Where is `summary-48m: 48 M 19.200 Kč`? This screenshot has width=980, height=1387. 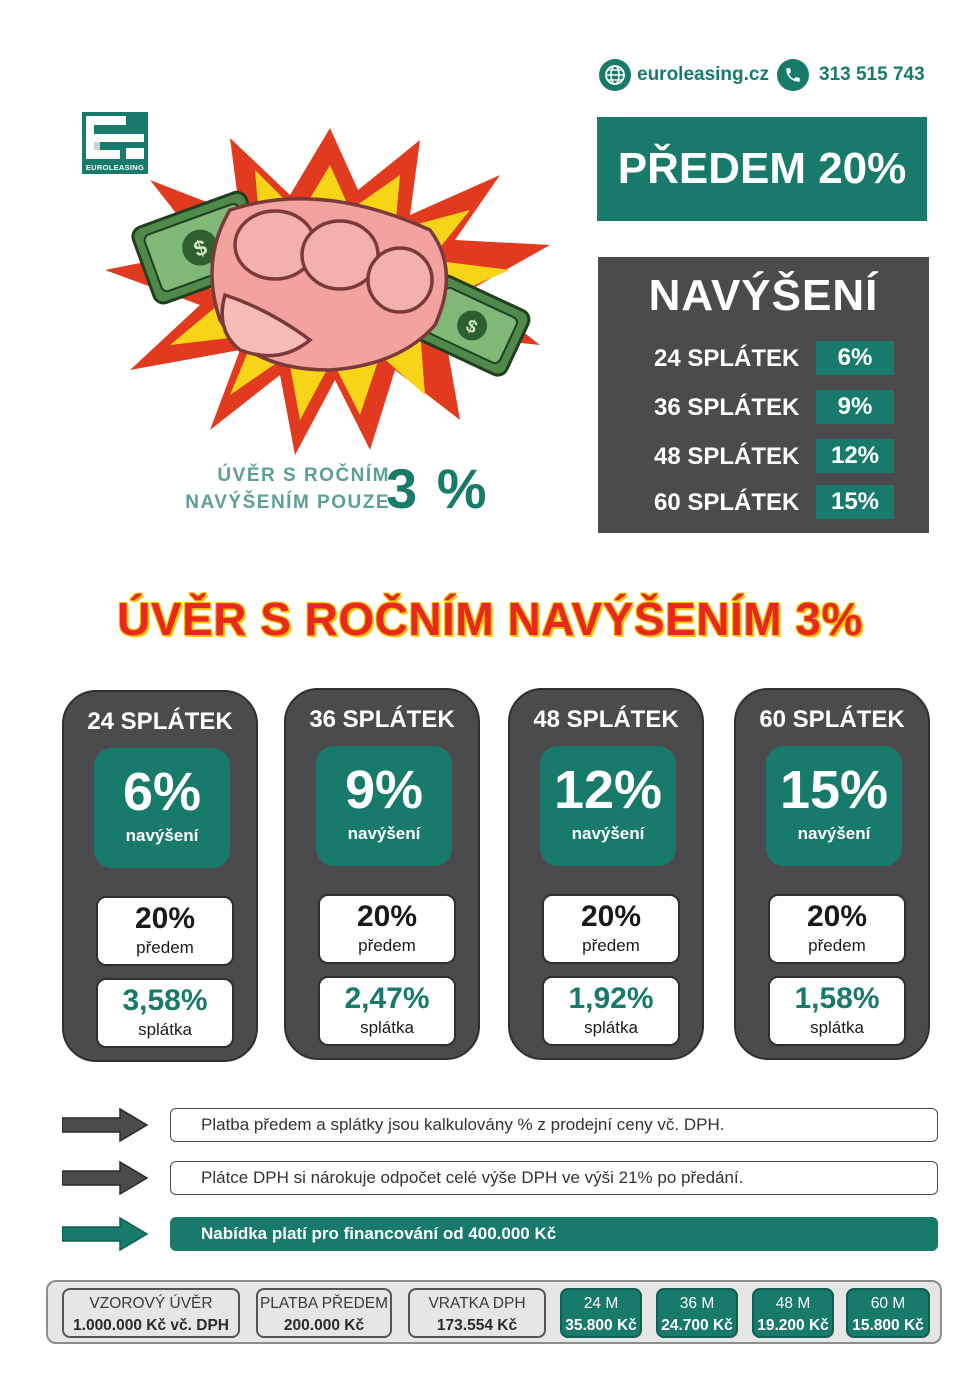
summary-48m: 48 M 19.200 Kč is located at coordinates (793, 1313).